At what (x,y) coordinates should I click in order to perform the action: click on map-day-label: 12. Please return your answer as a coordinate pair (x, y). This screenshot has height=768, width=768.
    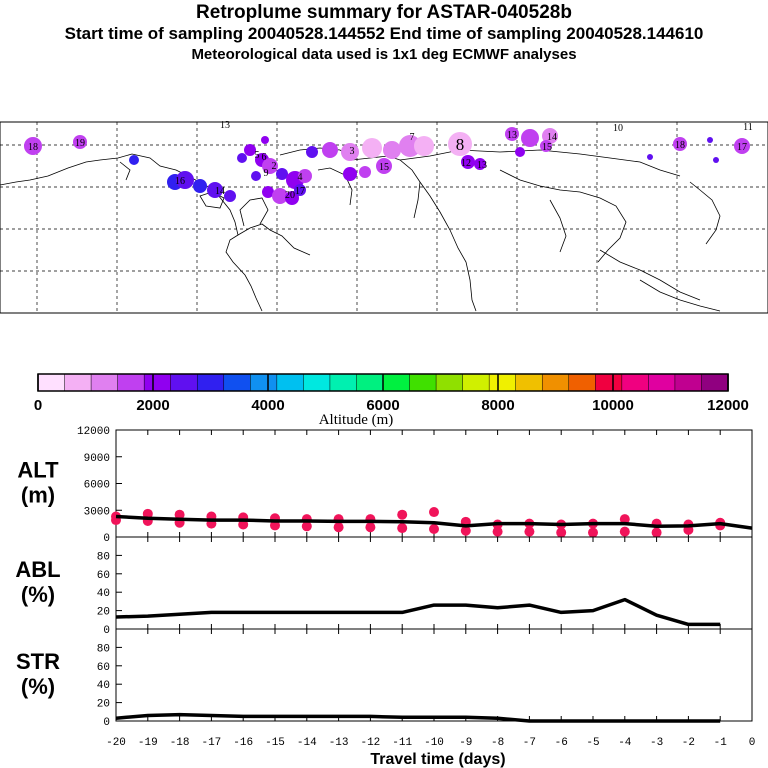
    Looking at the image, I should click on (466, 163).